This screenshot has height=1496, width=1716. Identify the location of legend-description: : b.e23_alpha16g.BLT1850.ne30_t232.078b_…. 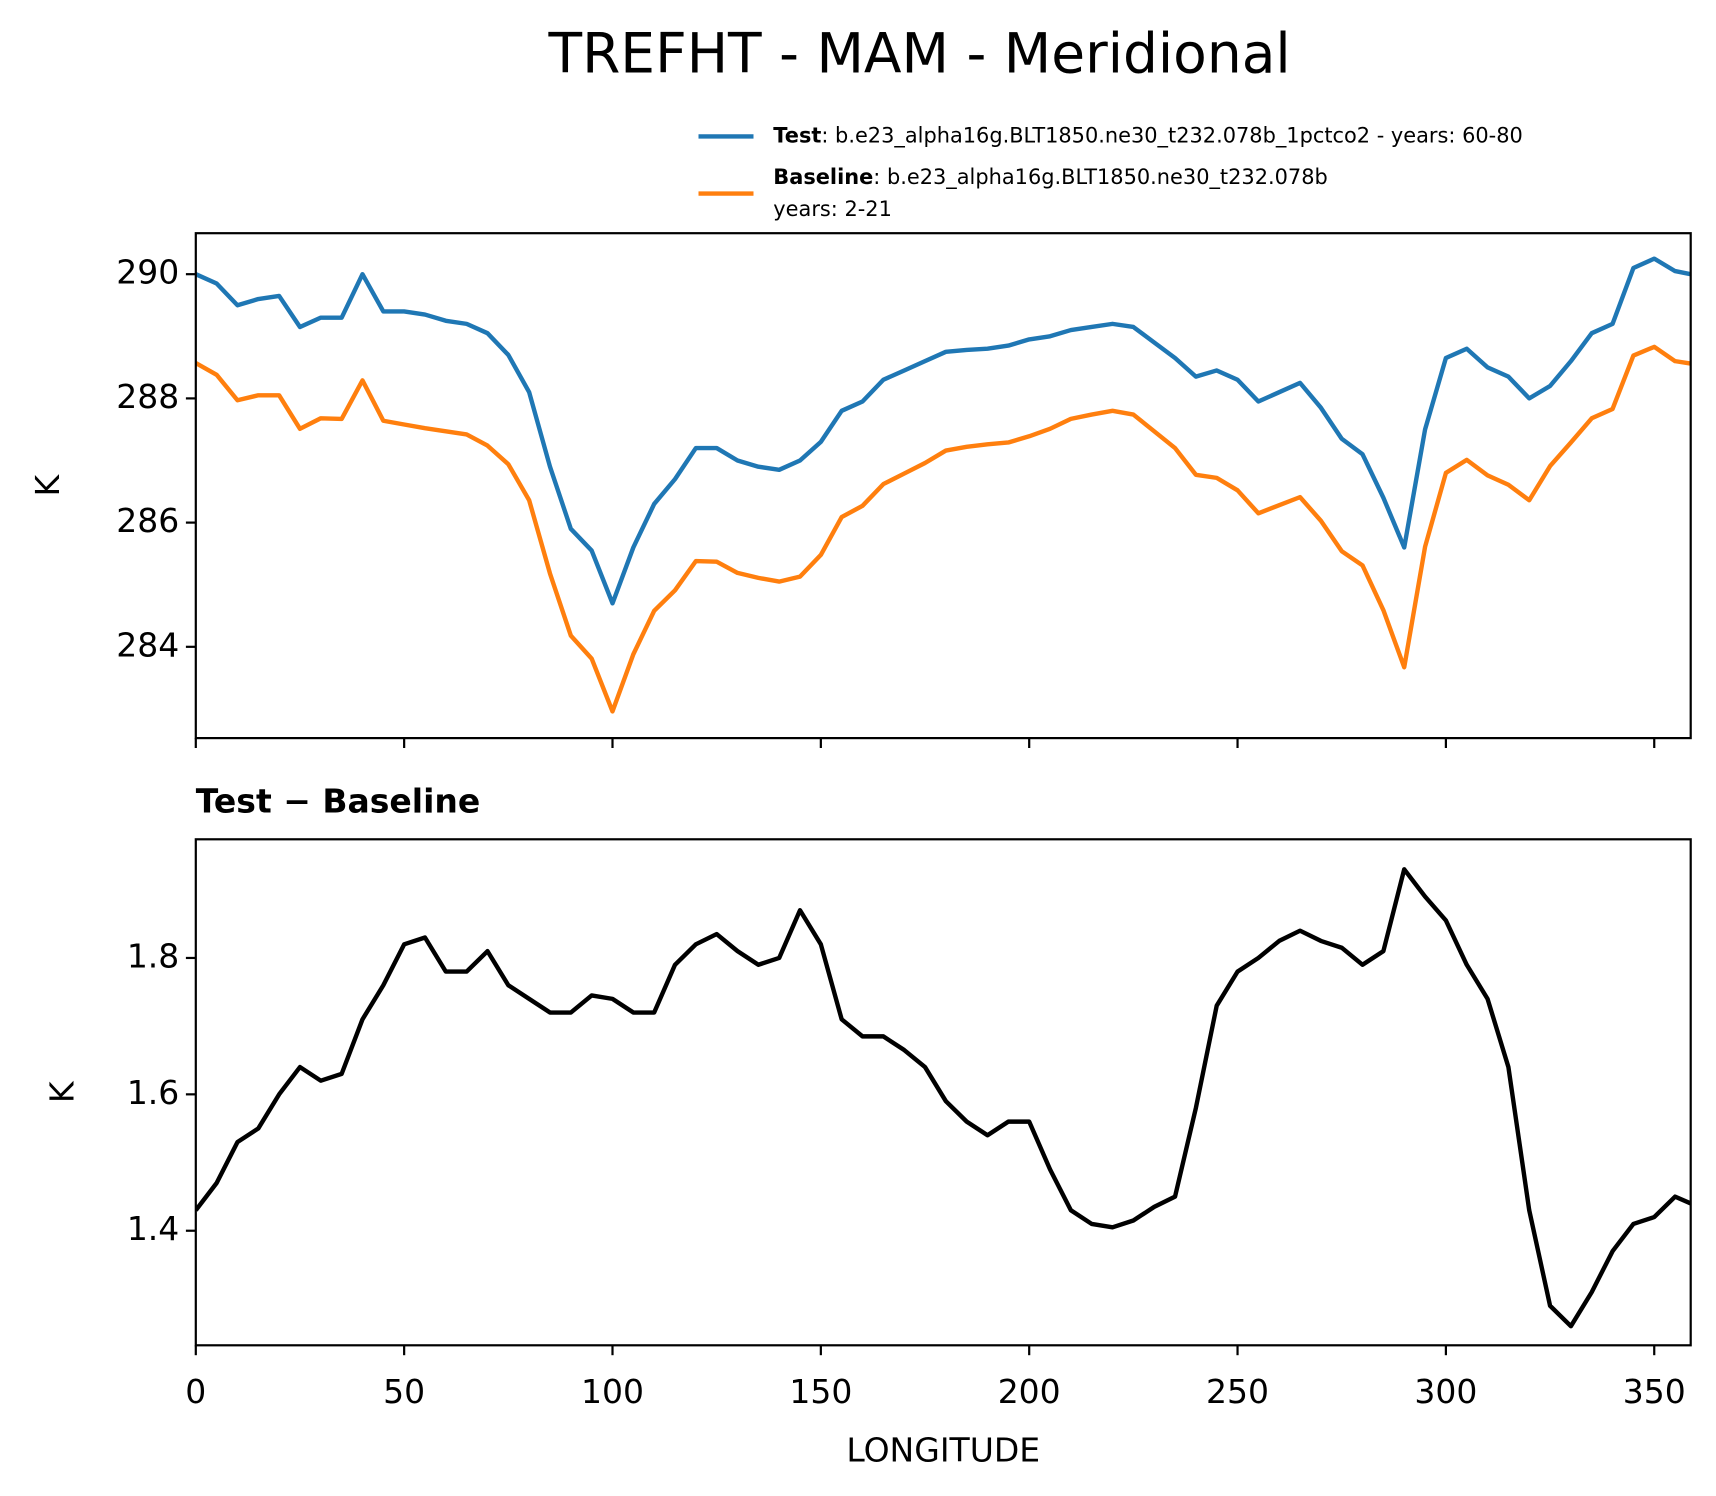
(1171, 135).